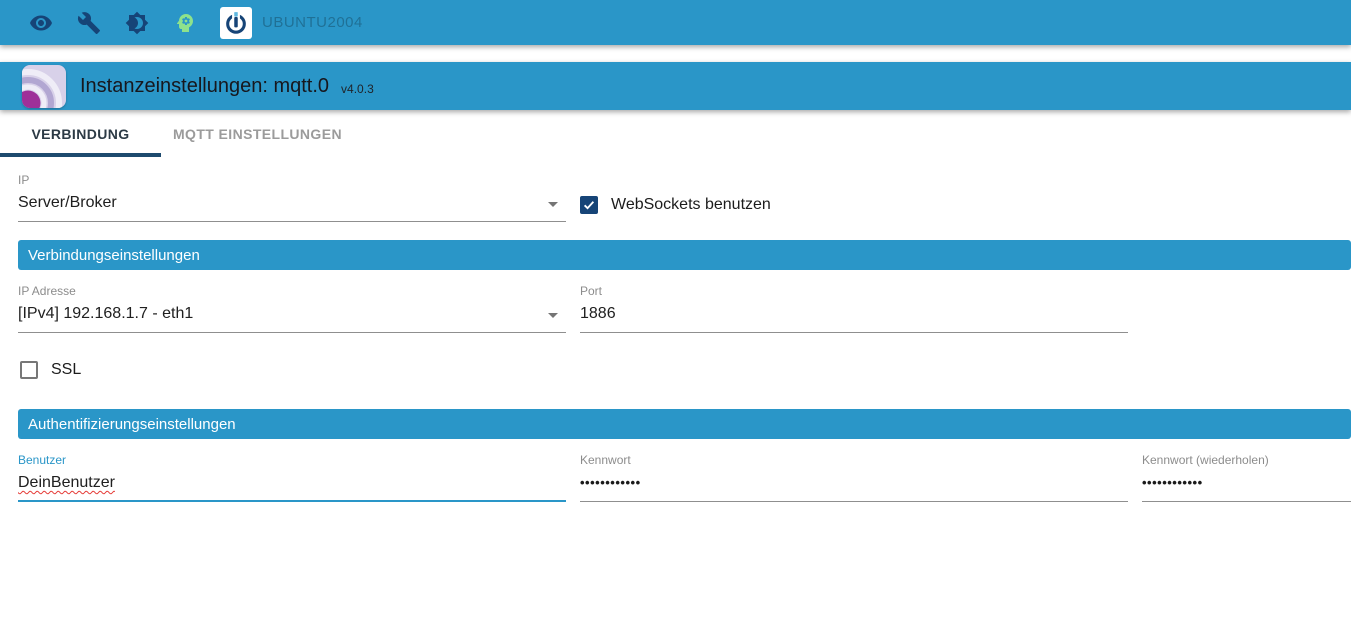  What do you see at coordinates (691, 204) in the screenshot?
I see `checkbox-label: WebSockets benutzen` at bounding box center [691, 204].